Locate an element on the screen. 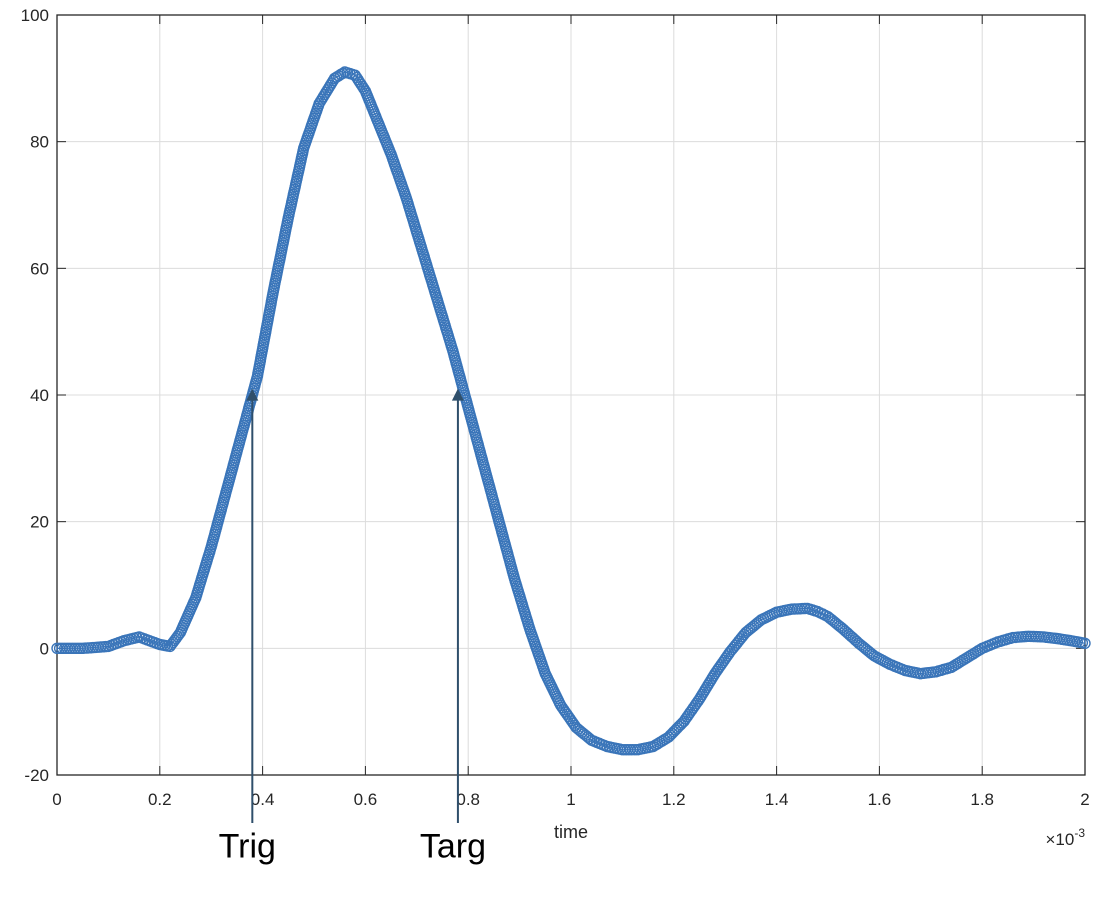 This screenshot has width=1112, height=922. x-tick-label: 0.6 is located at coordinates (366, 799).